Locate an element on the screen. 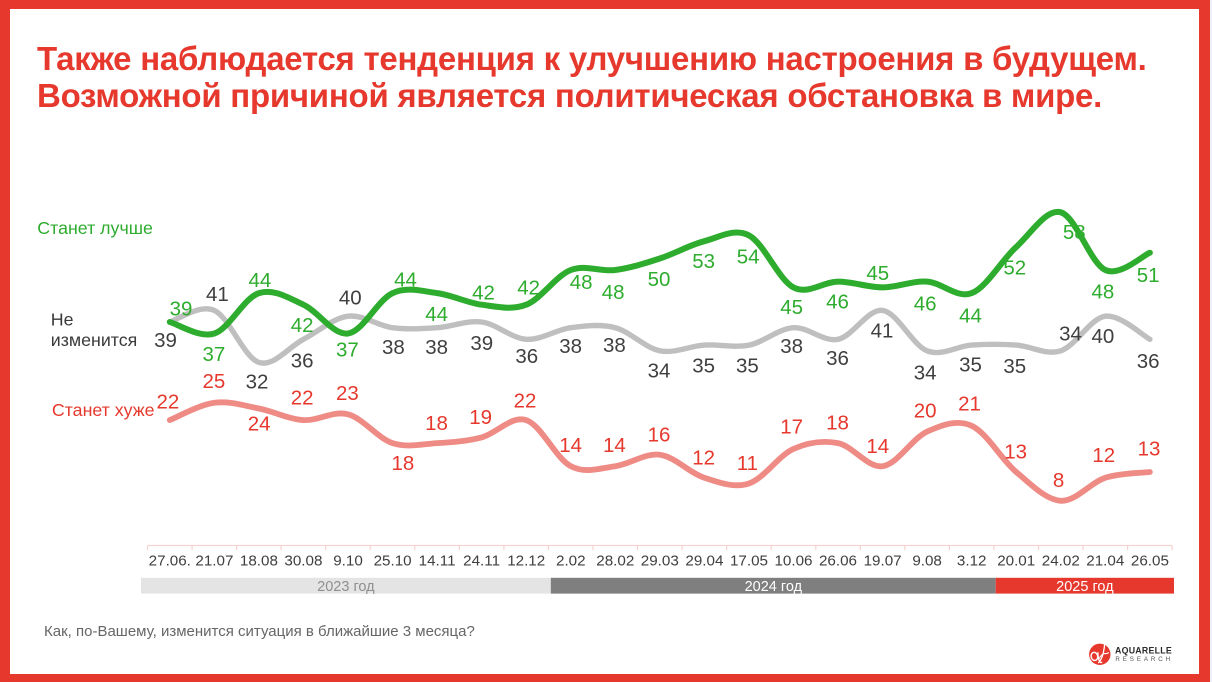 This screenshot has height=682, width=1212. svg-text: 29.03 is located at coordinates (660, 561).